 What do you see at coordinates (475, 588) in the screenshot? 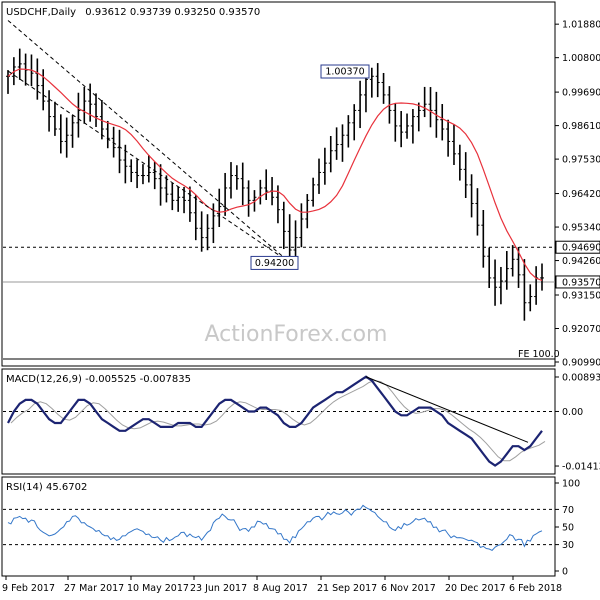
I see `date-axis-label: 20 Dec 2017` at bounding box center [475, 588].